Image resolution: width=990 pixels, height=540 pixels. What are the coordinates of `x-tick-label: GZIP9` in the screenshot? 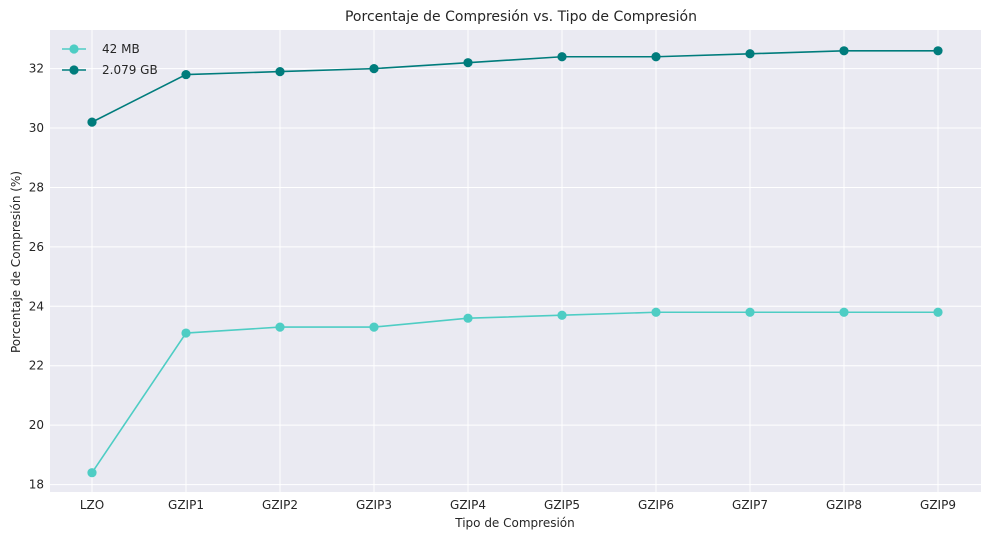 It's located at (938, 505).